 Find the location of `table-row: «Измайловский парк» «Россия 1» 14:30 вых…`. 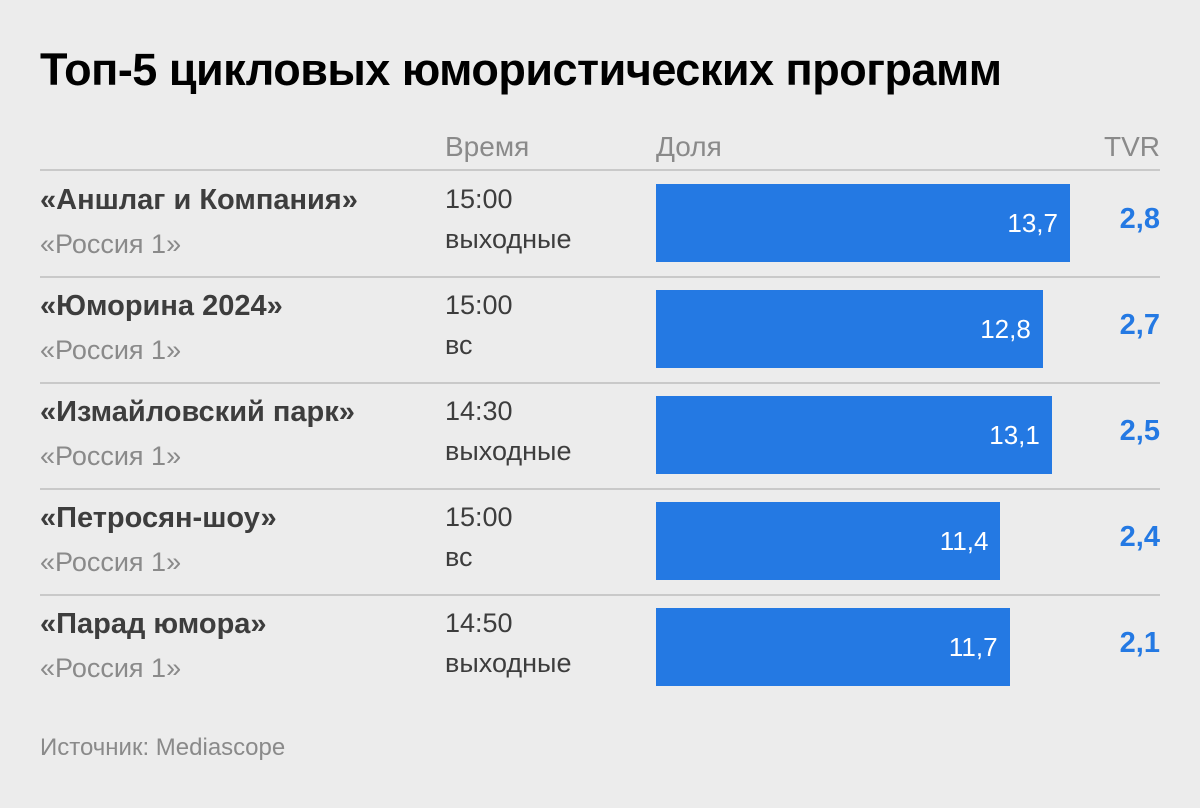

table-row: «Измайловский парк» «Россия 1» 14:30 вых… is located at coordinates (600, 441).